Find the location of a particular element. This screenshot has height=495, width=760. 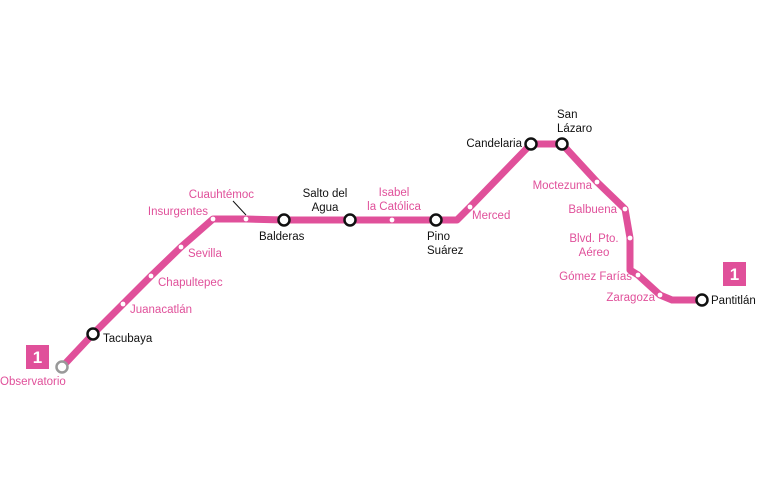

station-label-line: Tacubaya is located at coordinates (128, 339).